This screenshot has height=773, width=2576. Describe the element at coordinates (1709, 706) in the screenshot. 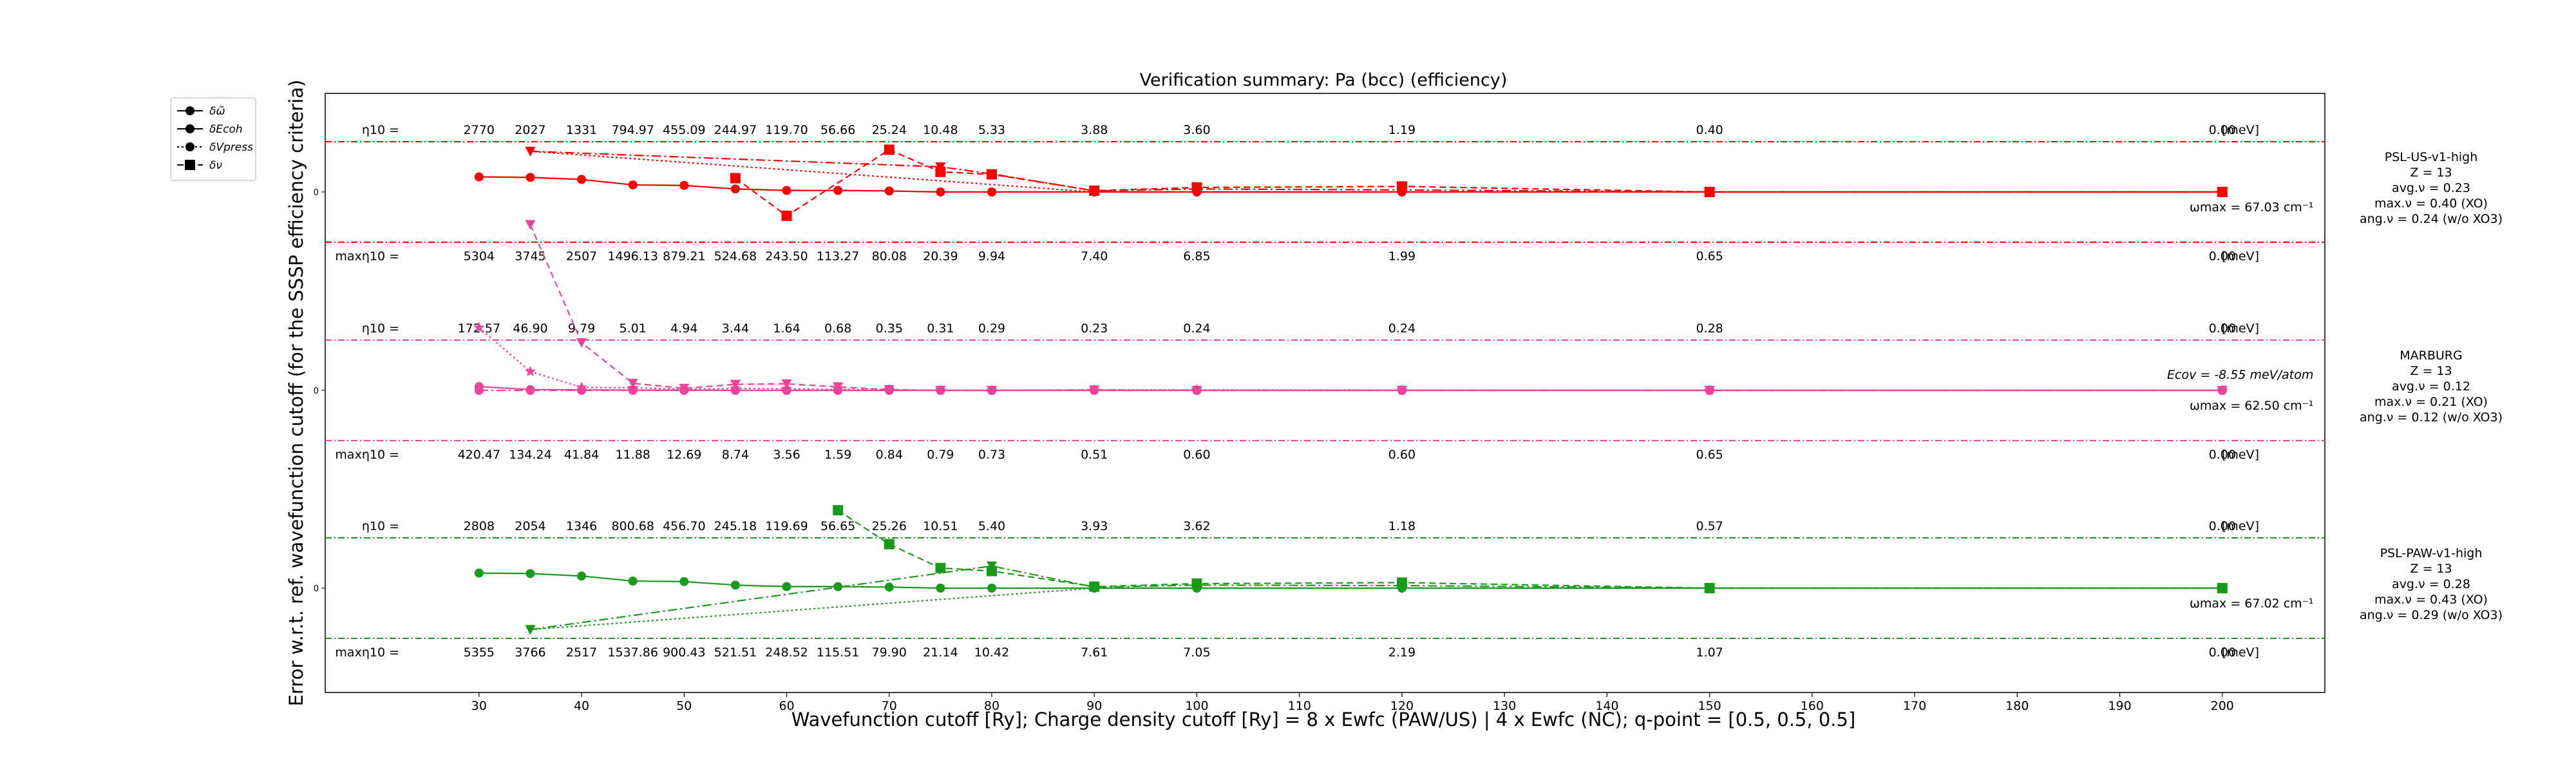

I see `x-tick-label: 150` at that location.